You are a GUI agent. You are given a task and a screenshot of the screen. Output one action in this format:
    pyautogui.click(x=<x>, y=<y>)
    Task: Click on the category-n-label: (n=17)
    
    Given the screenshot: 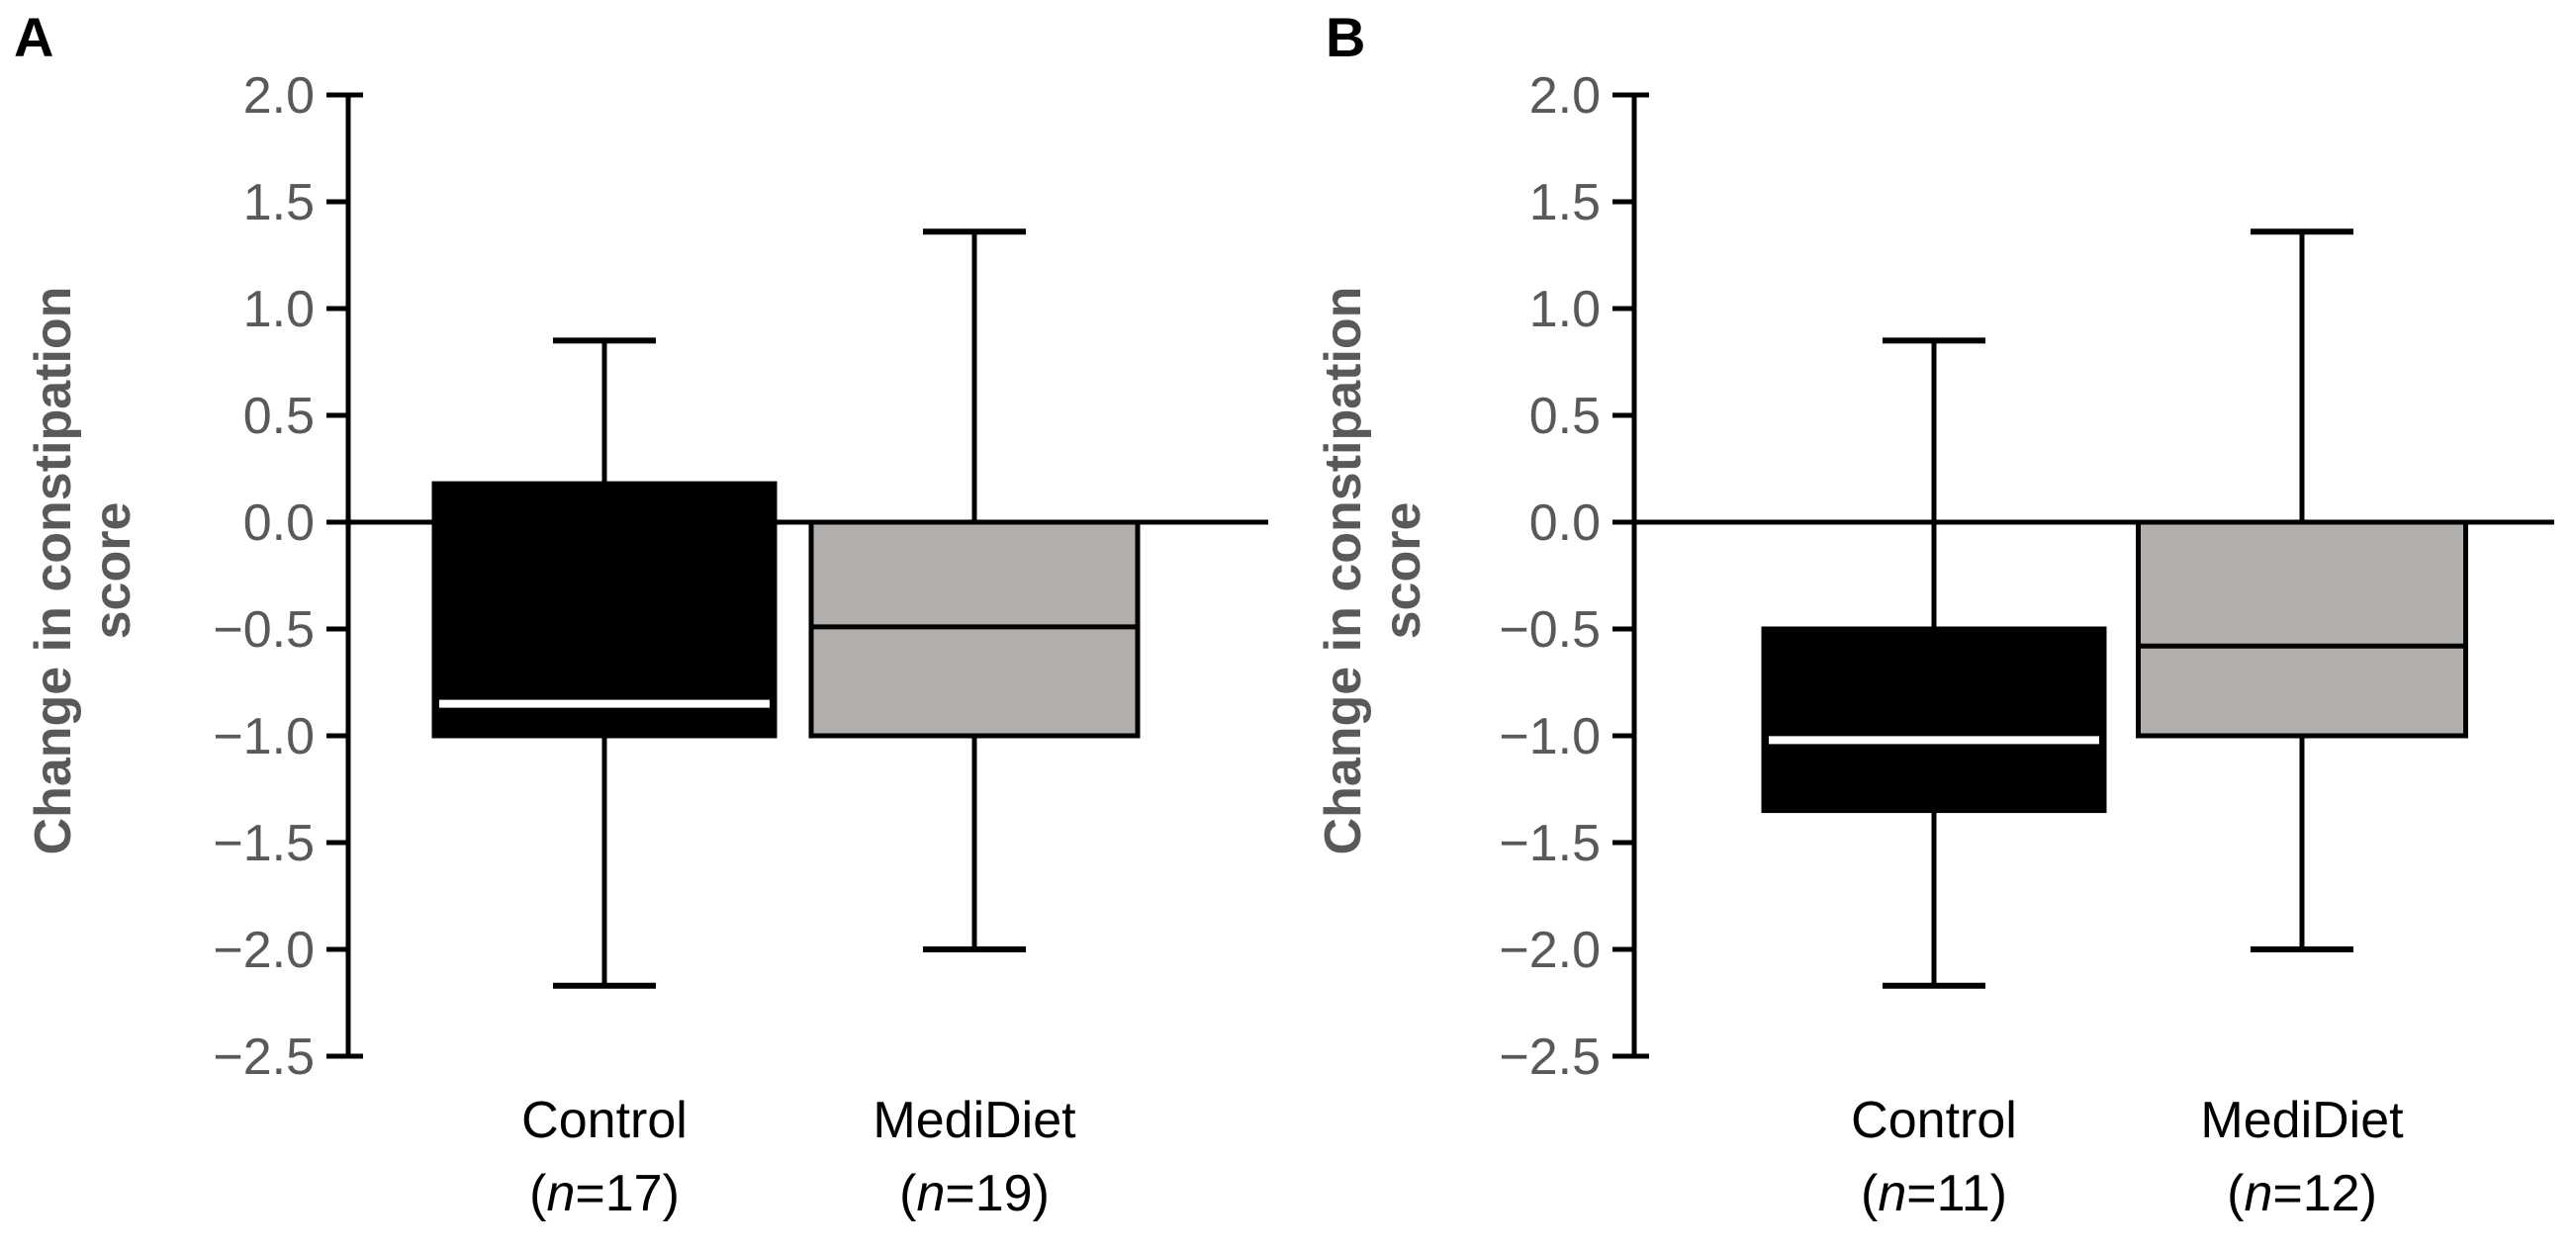 What is the action you would take?
    pyautogui.click(x=605, y=1193)
    